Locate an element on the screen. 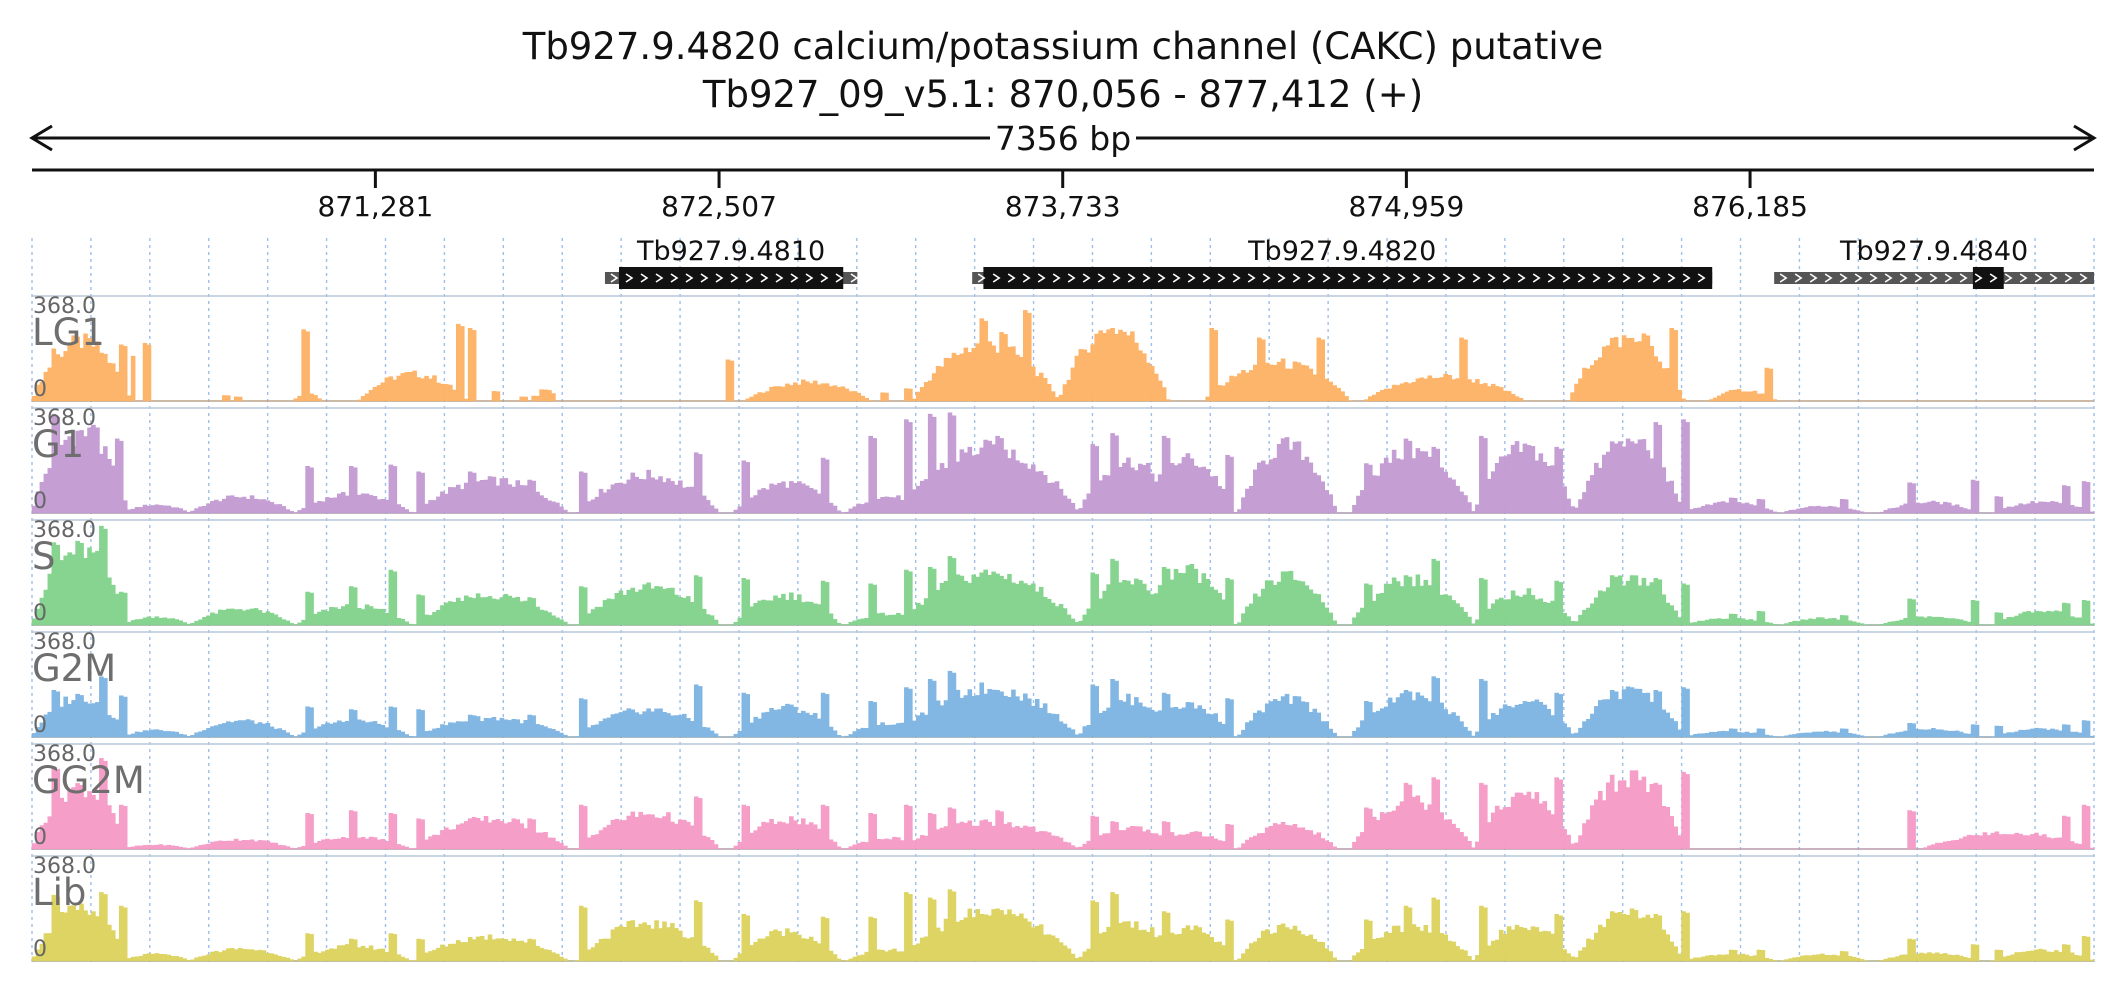  gene-label: Tb927.9.4820 is located at coordinates (1341, 251).